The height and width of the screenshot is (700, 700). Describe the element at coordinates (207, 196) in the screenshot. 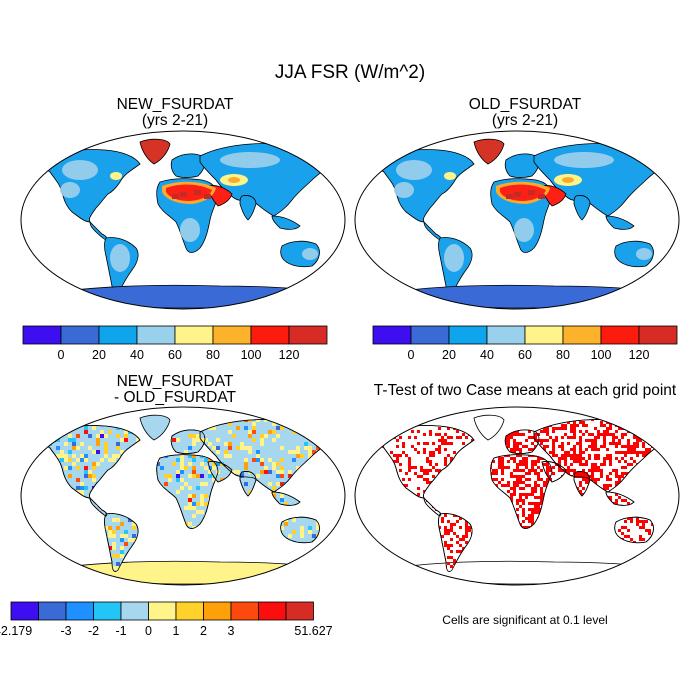

I see `desert-hot-cell` at that location.